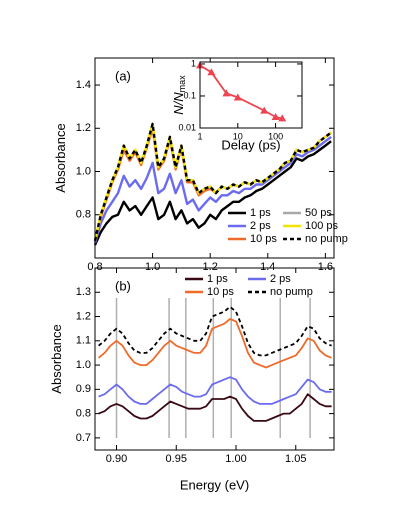 This screenshot has height=528, width=408. What do you see at coordinates (83, 292) in the screenshot?
I see `y-tick-label: 1.3` at bounding box center [83, 292].